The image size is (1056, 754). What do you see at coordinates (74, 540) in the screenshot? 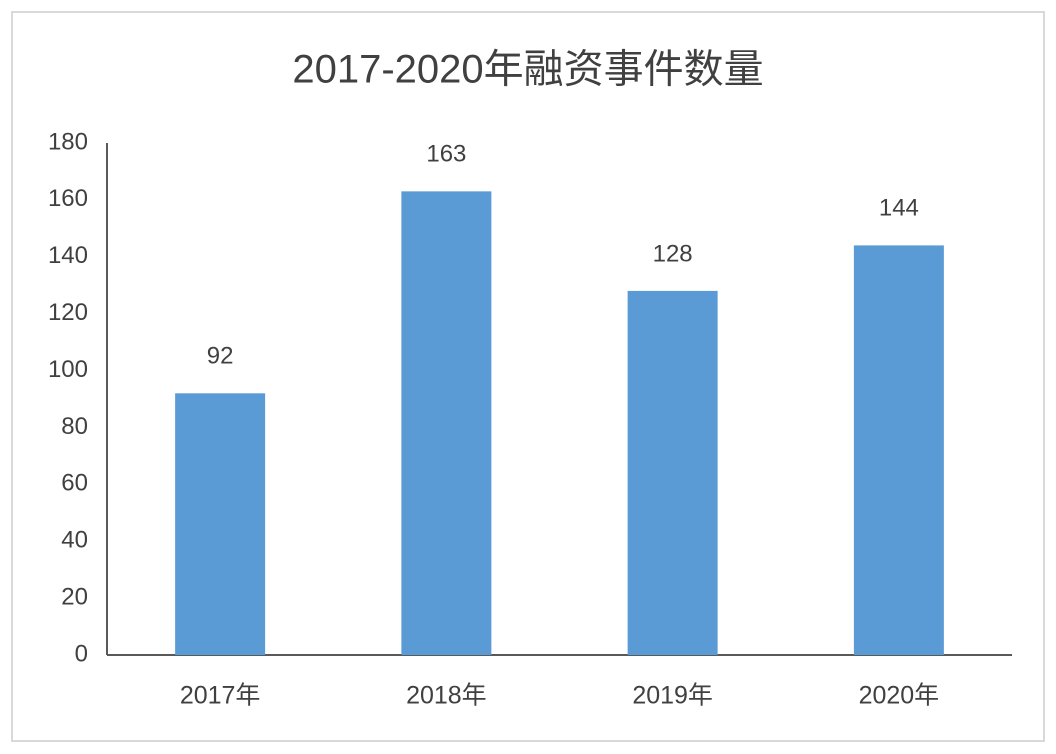
I see `y-tick-label: 40` at bounding box center [74, 540].